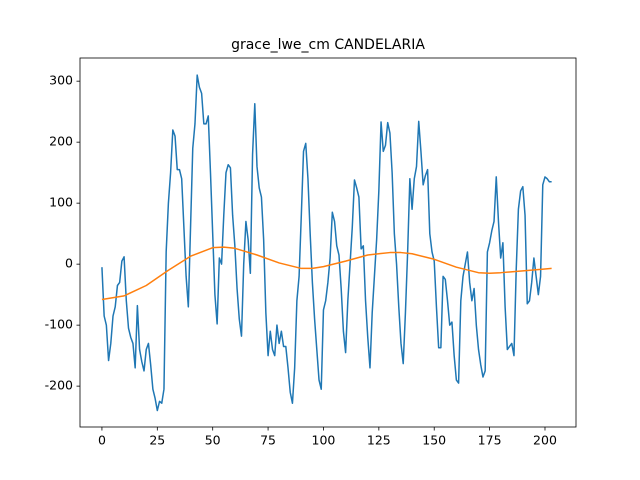  What do you see at coordinates (545, 440) in the screenshot?
I see `x-tick-label: 200` at bounding box center [545, 440].